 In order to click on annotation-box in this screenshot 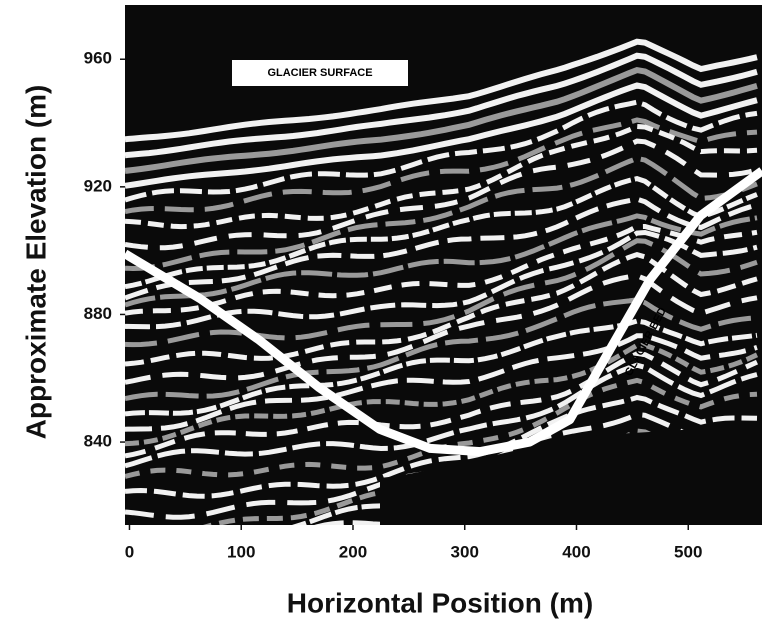, I will do `click(320, 73)`.